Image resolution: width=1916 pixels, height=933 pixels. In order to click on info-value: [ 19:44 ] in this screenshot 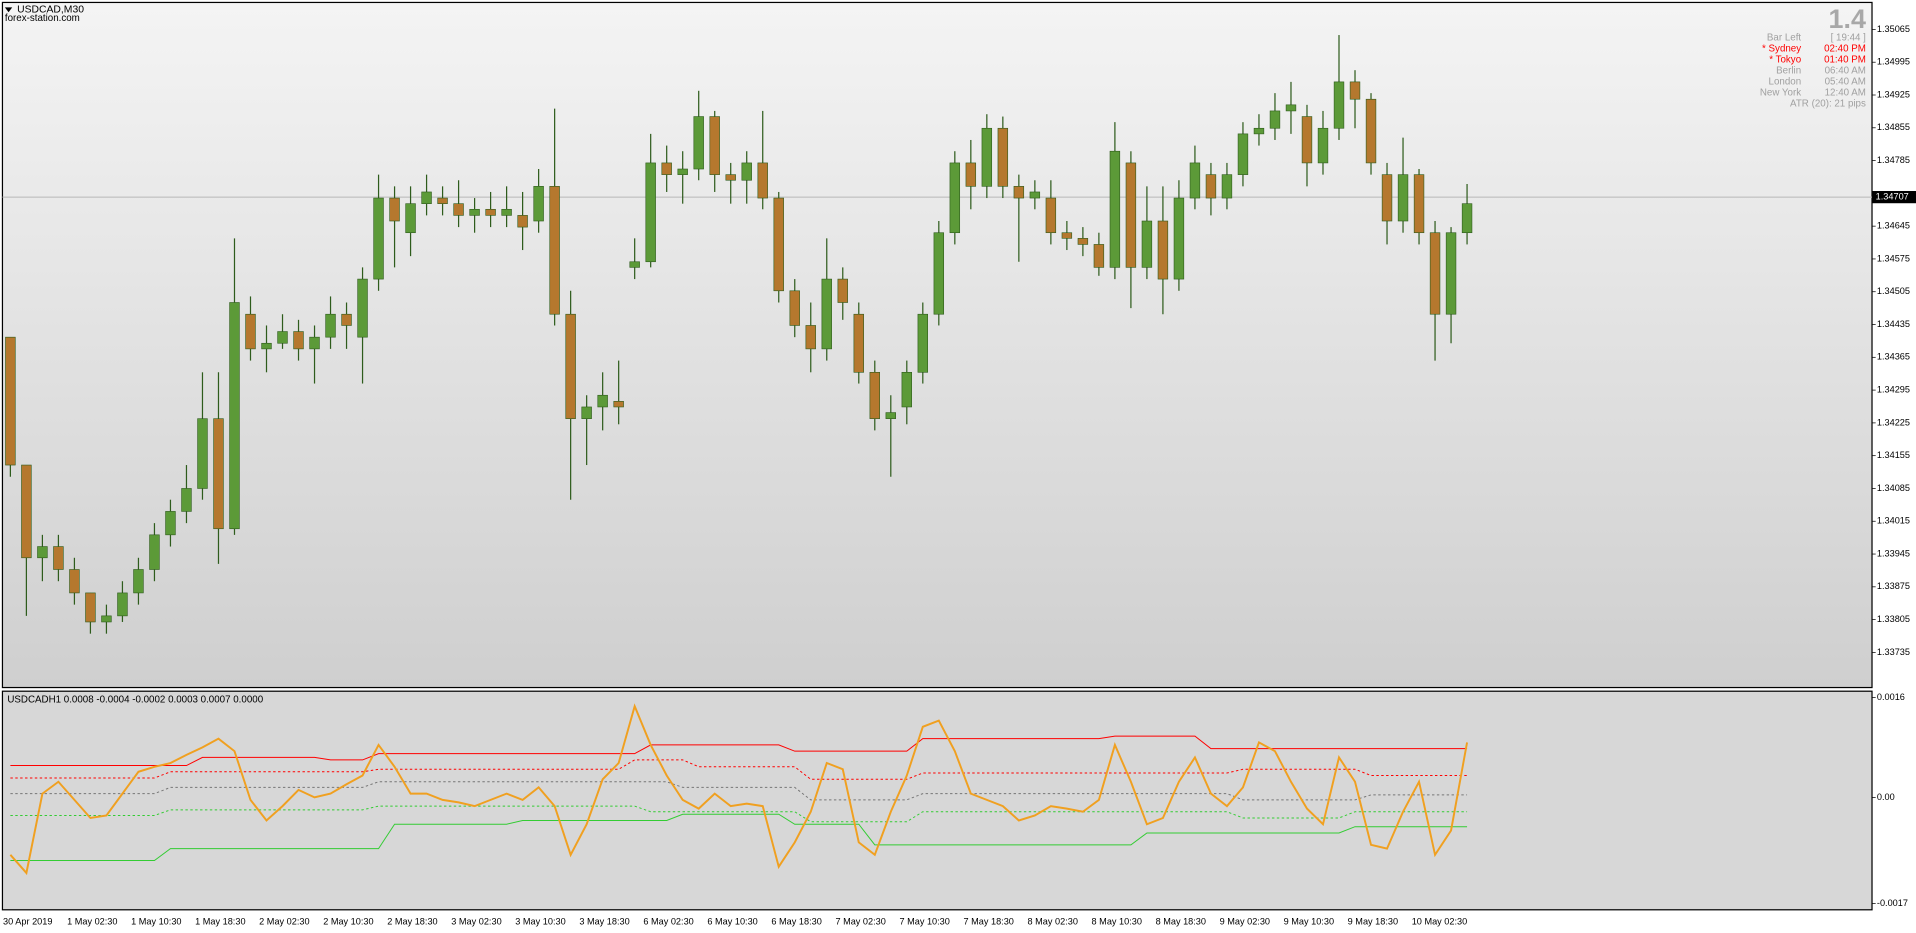, I will do `click(1849, 37)`.